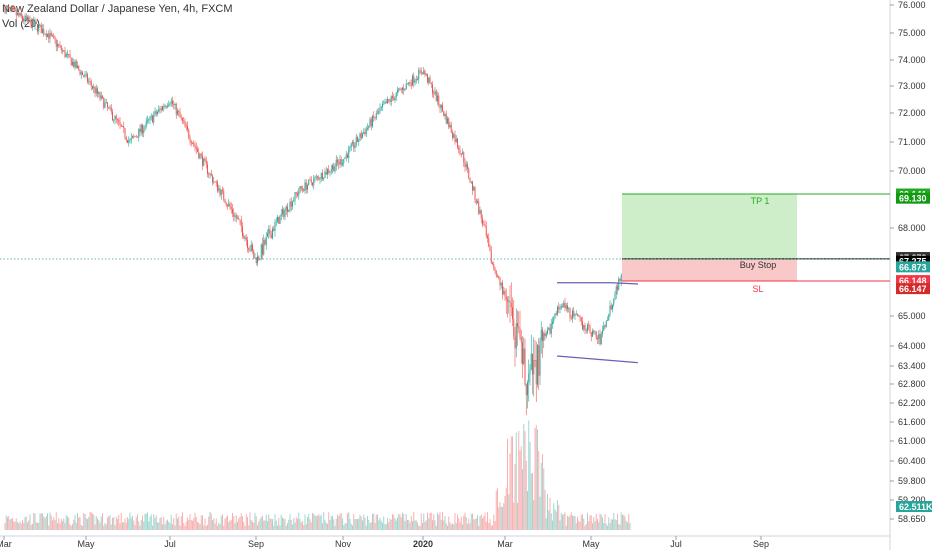  Describe the element at coordinates (914, 506) in the screenshot. I see `volume-tag-bg` at that location.